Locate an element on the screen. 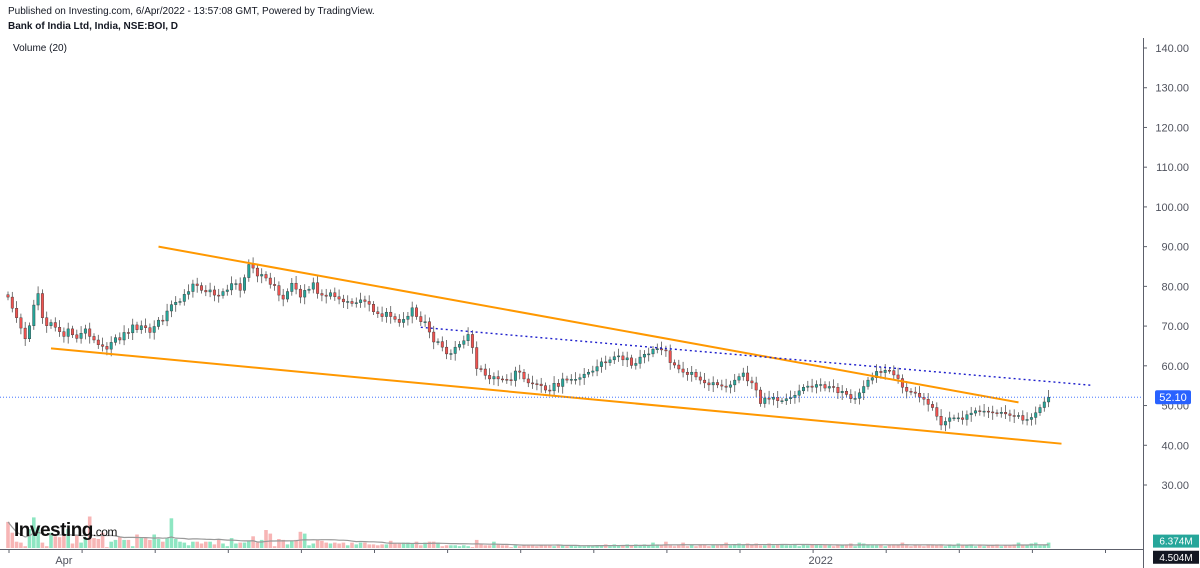 This screenshot has height=568, width=1200. price-tick-label: 30.00 is located at coordinates (1175, 486).